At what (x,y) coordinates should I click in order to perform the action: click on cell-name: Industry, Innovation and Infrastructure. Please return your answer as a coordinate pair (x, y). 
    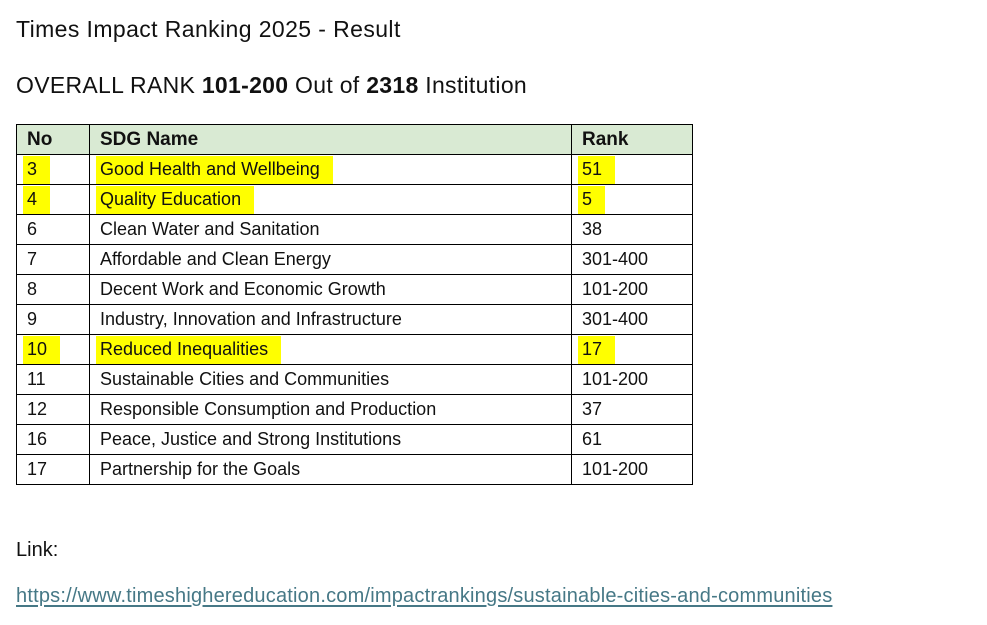
    Looking at the image, I should click on (330, 319).